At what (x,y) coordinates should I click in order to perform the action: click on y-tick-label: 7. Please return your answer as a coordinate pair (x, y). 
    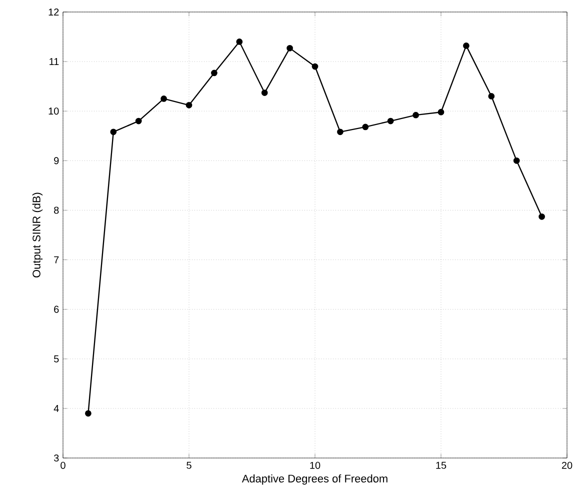
    Looking at the image, I should click on (56, 260).